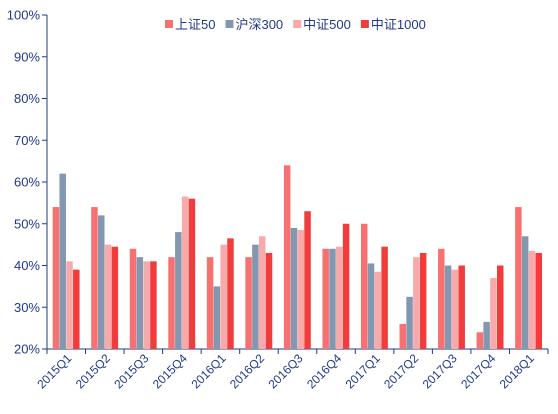 The width and height of the screenshot is (558, 414). What do you see at coordinates (401, 371) in the screenshot?
I see `x-tick-label: 2017Q2` at bounding box center [401, 371].